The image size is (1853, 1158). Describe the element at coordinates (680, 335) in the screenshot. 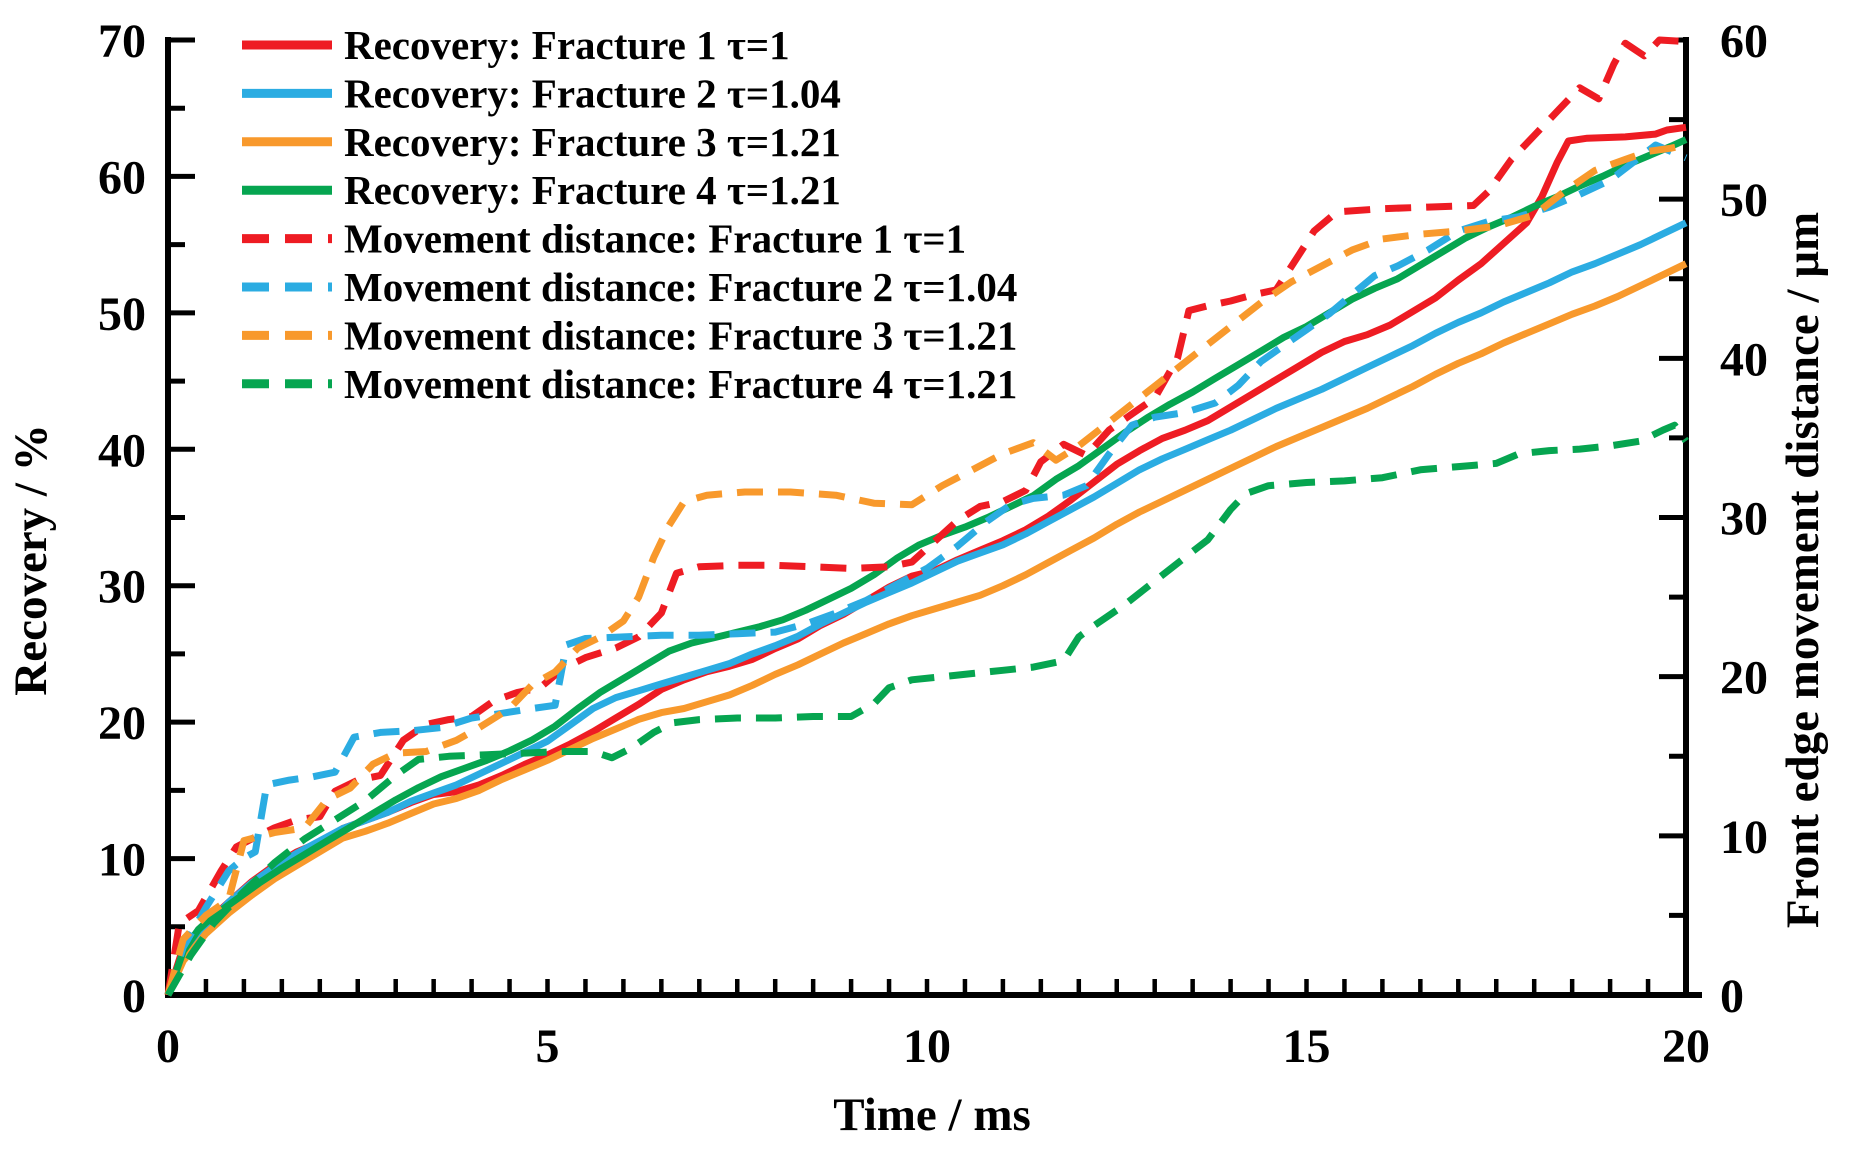

I see `legend-label-7: Movement distance: Fracture 3 τ=1.21` at that location.